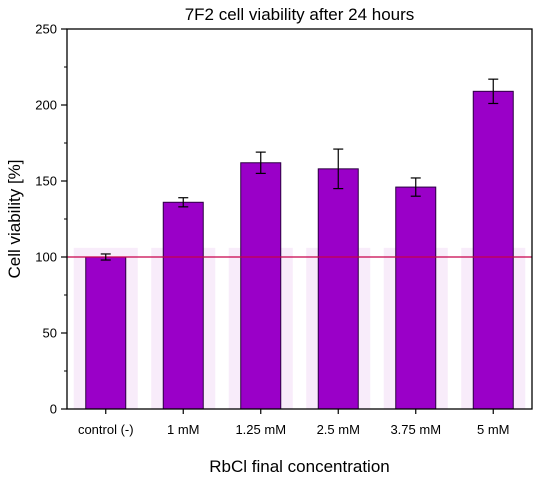 The height and width of the screenshot is (482, 550). I want to click on y-tick-label: 50, so click(50, 333).